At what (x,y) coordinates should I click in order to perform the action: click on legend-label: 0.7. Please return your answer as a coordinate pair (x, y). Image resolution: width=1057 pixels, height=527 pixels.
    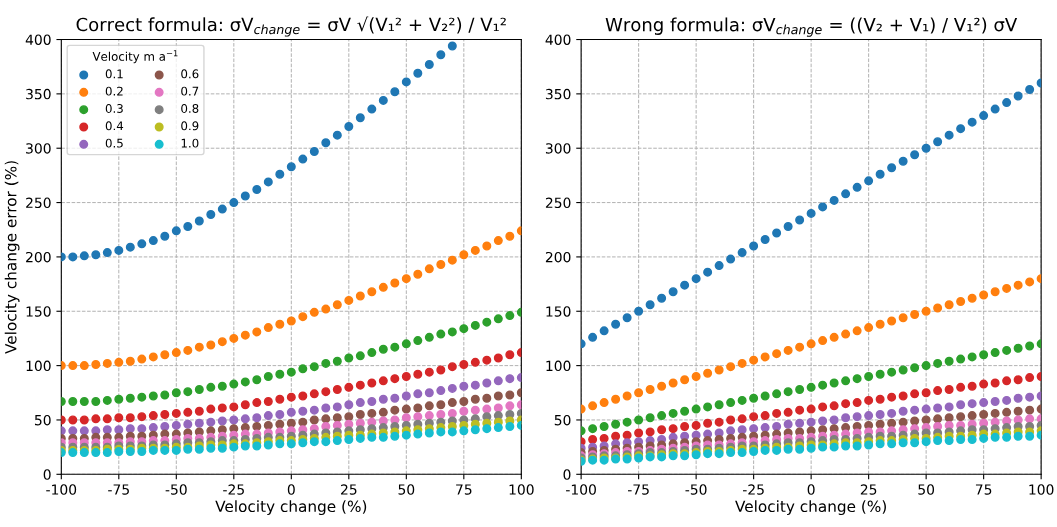
    Looking at the image, I should click on (190, 91).